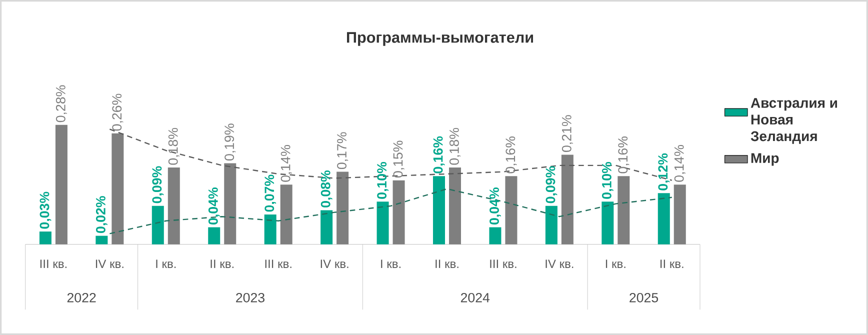 This screenshot has height=335, width=868. What do you see at coordinates (230, 142) in the screenshot?
I see `data-label: 0,19%` at bounding box center [230, 142].